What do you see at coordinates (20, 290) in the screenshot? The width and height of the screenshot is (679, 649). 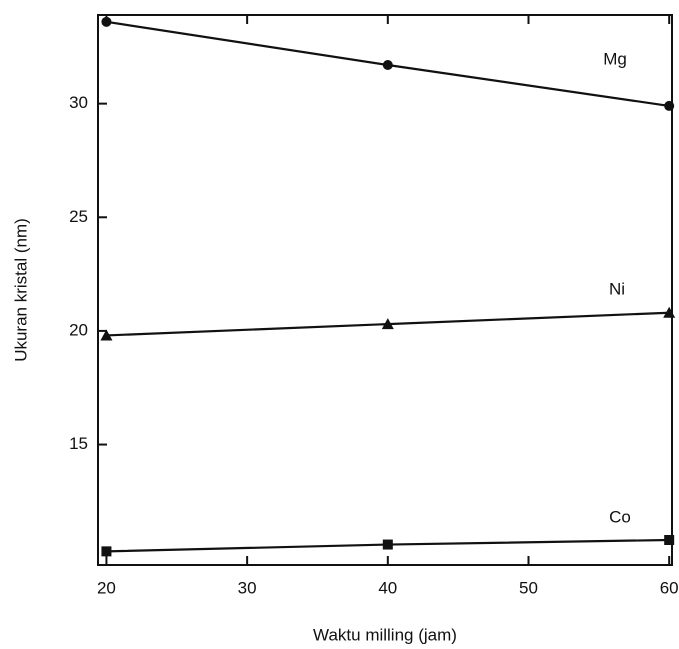 I see `y-axis-label: Ukuran kristal (nm)` at bounding box center [20, 290].